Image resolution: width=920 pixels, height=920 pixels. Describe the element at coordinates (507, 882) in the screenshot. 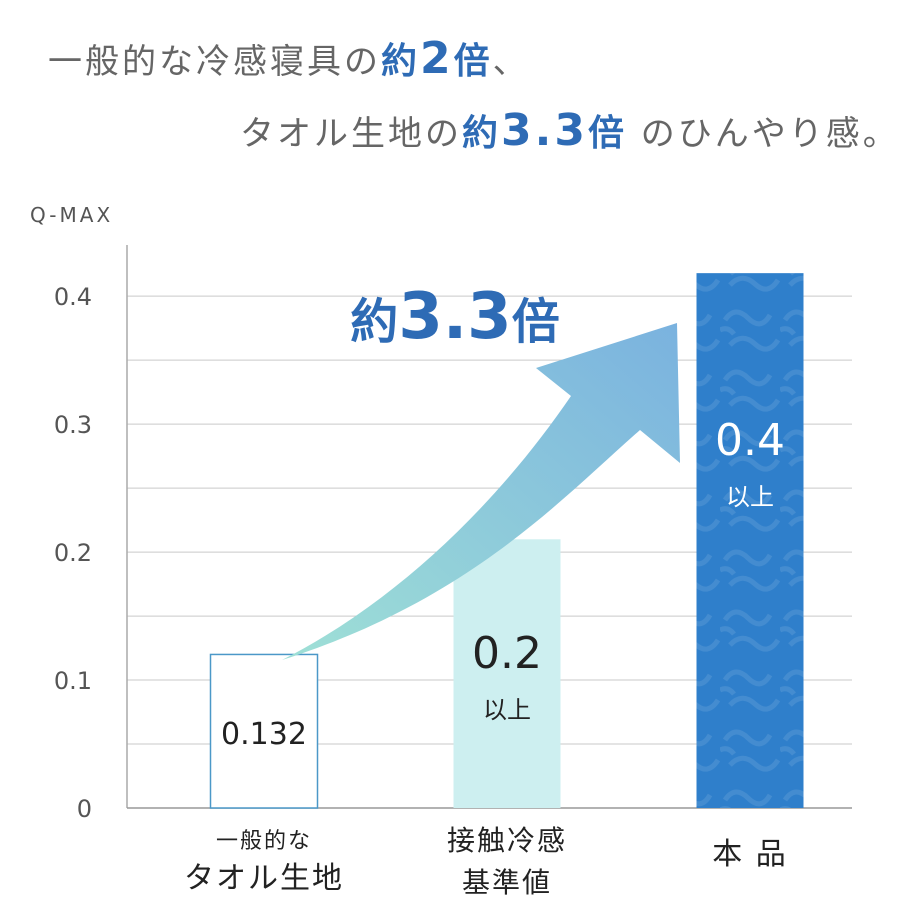

I see `category-label-2-line2: 基準値` at that location.